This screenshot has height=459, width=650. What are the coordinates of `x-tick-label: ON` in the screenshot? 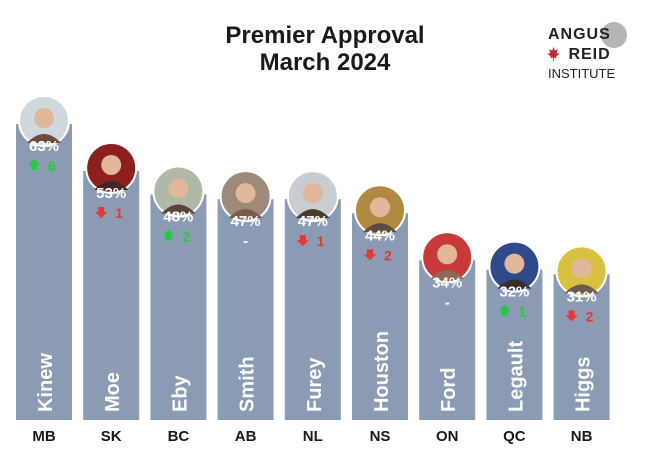 It's located at (447, 436).